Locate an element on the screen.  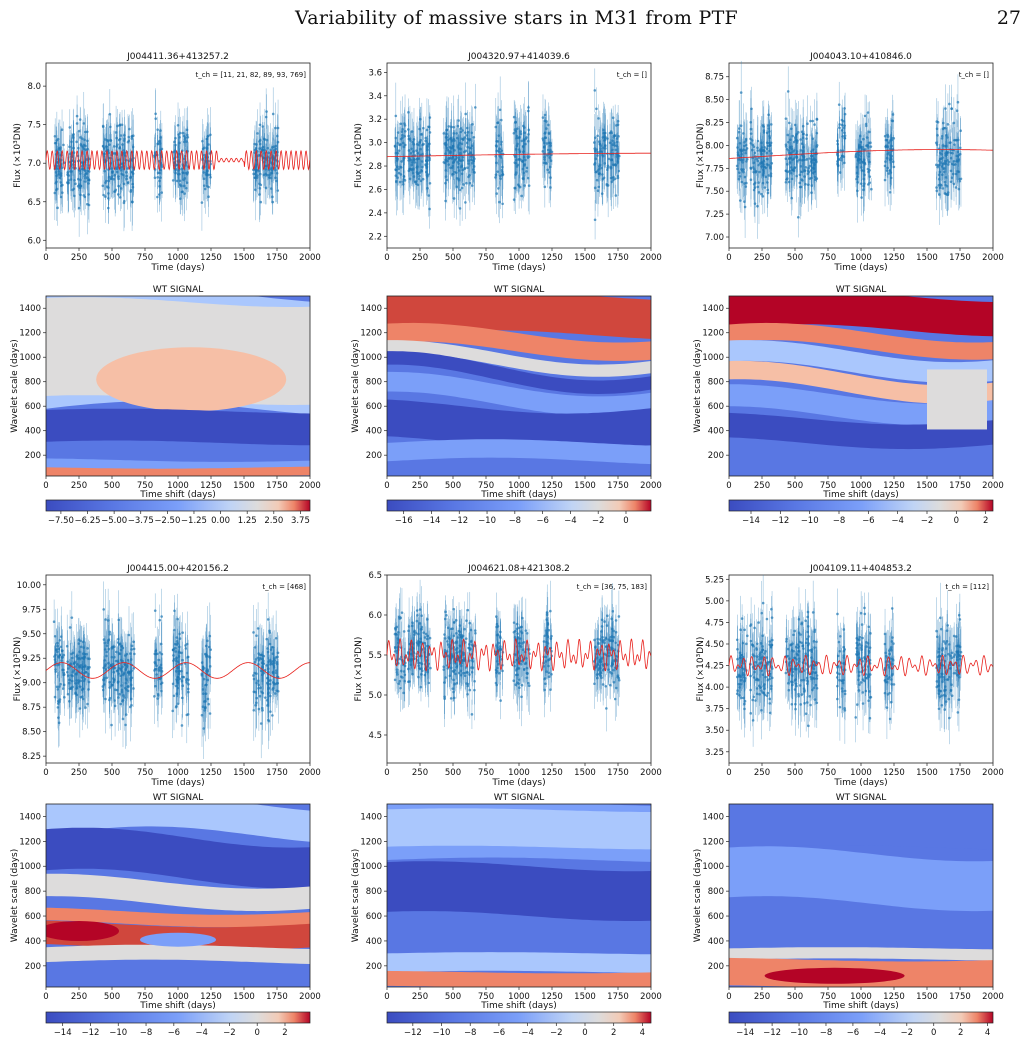
flux-tick: 8.75 is located at coordinates (714, 78).